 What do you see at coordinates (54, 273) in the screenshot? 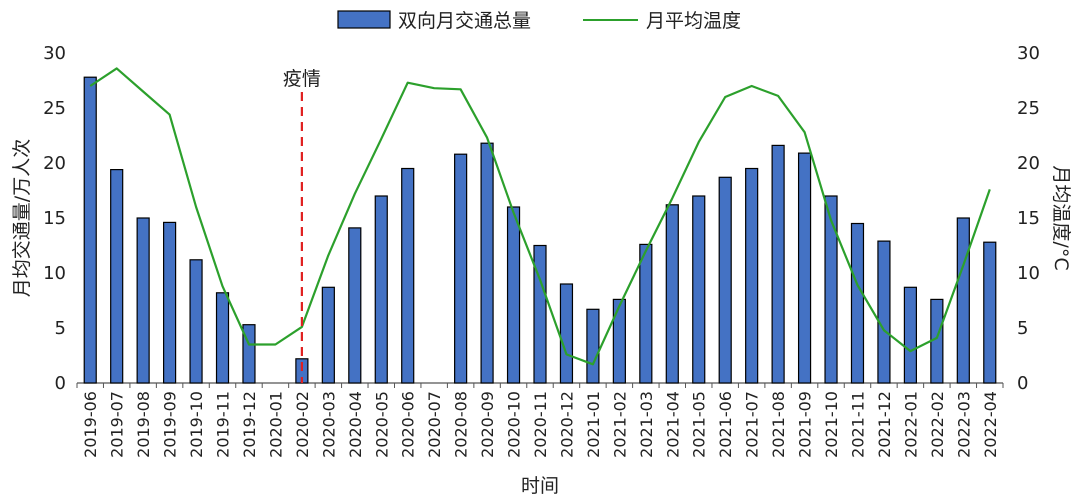
I see `left-tick-label: 10` at bounding box center [54, 273].